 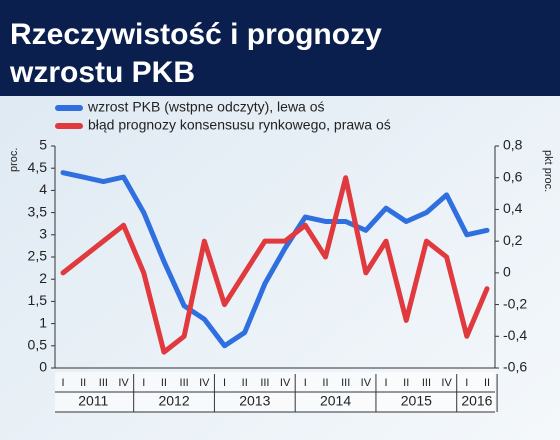 I want to click on y-tick-label: 3, so click(x=43, y=234).